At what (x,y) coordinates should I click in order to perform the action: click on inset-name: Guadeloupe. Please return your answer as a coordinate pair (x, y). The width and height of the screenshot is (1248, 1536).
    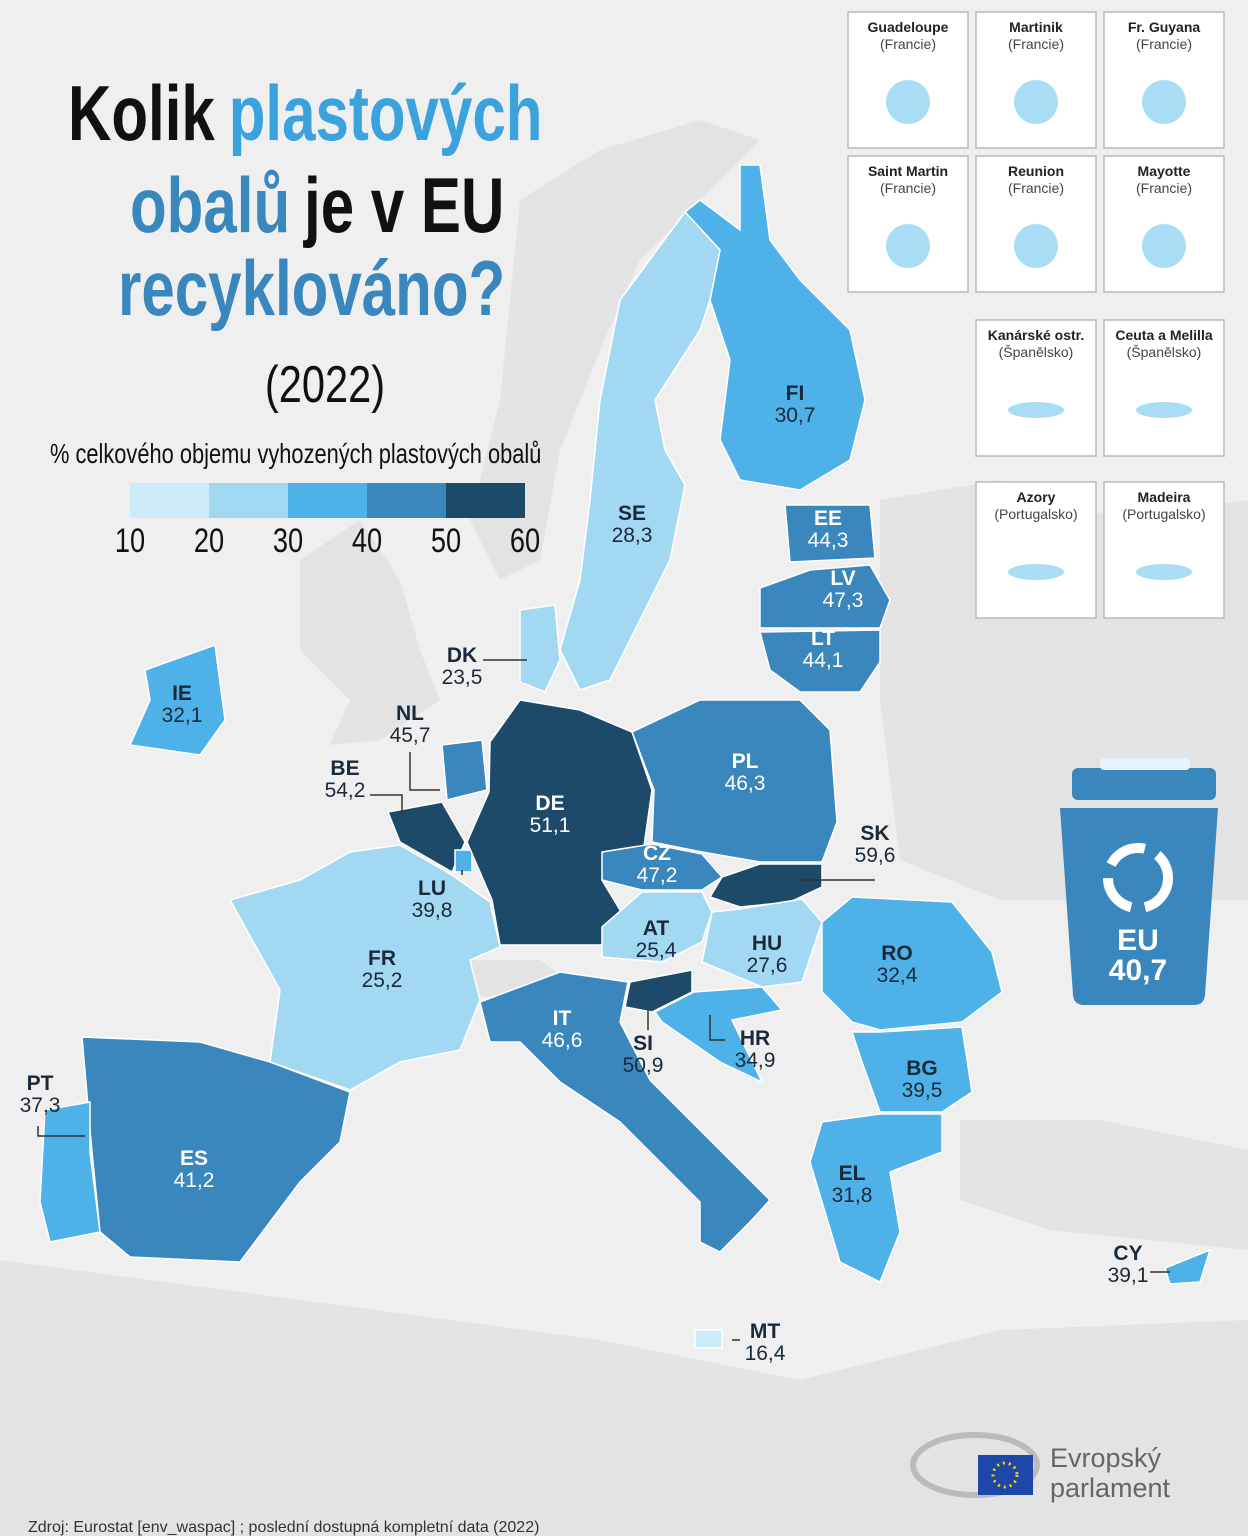
    Looking at the image, I should click on (908, 27).